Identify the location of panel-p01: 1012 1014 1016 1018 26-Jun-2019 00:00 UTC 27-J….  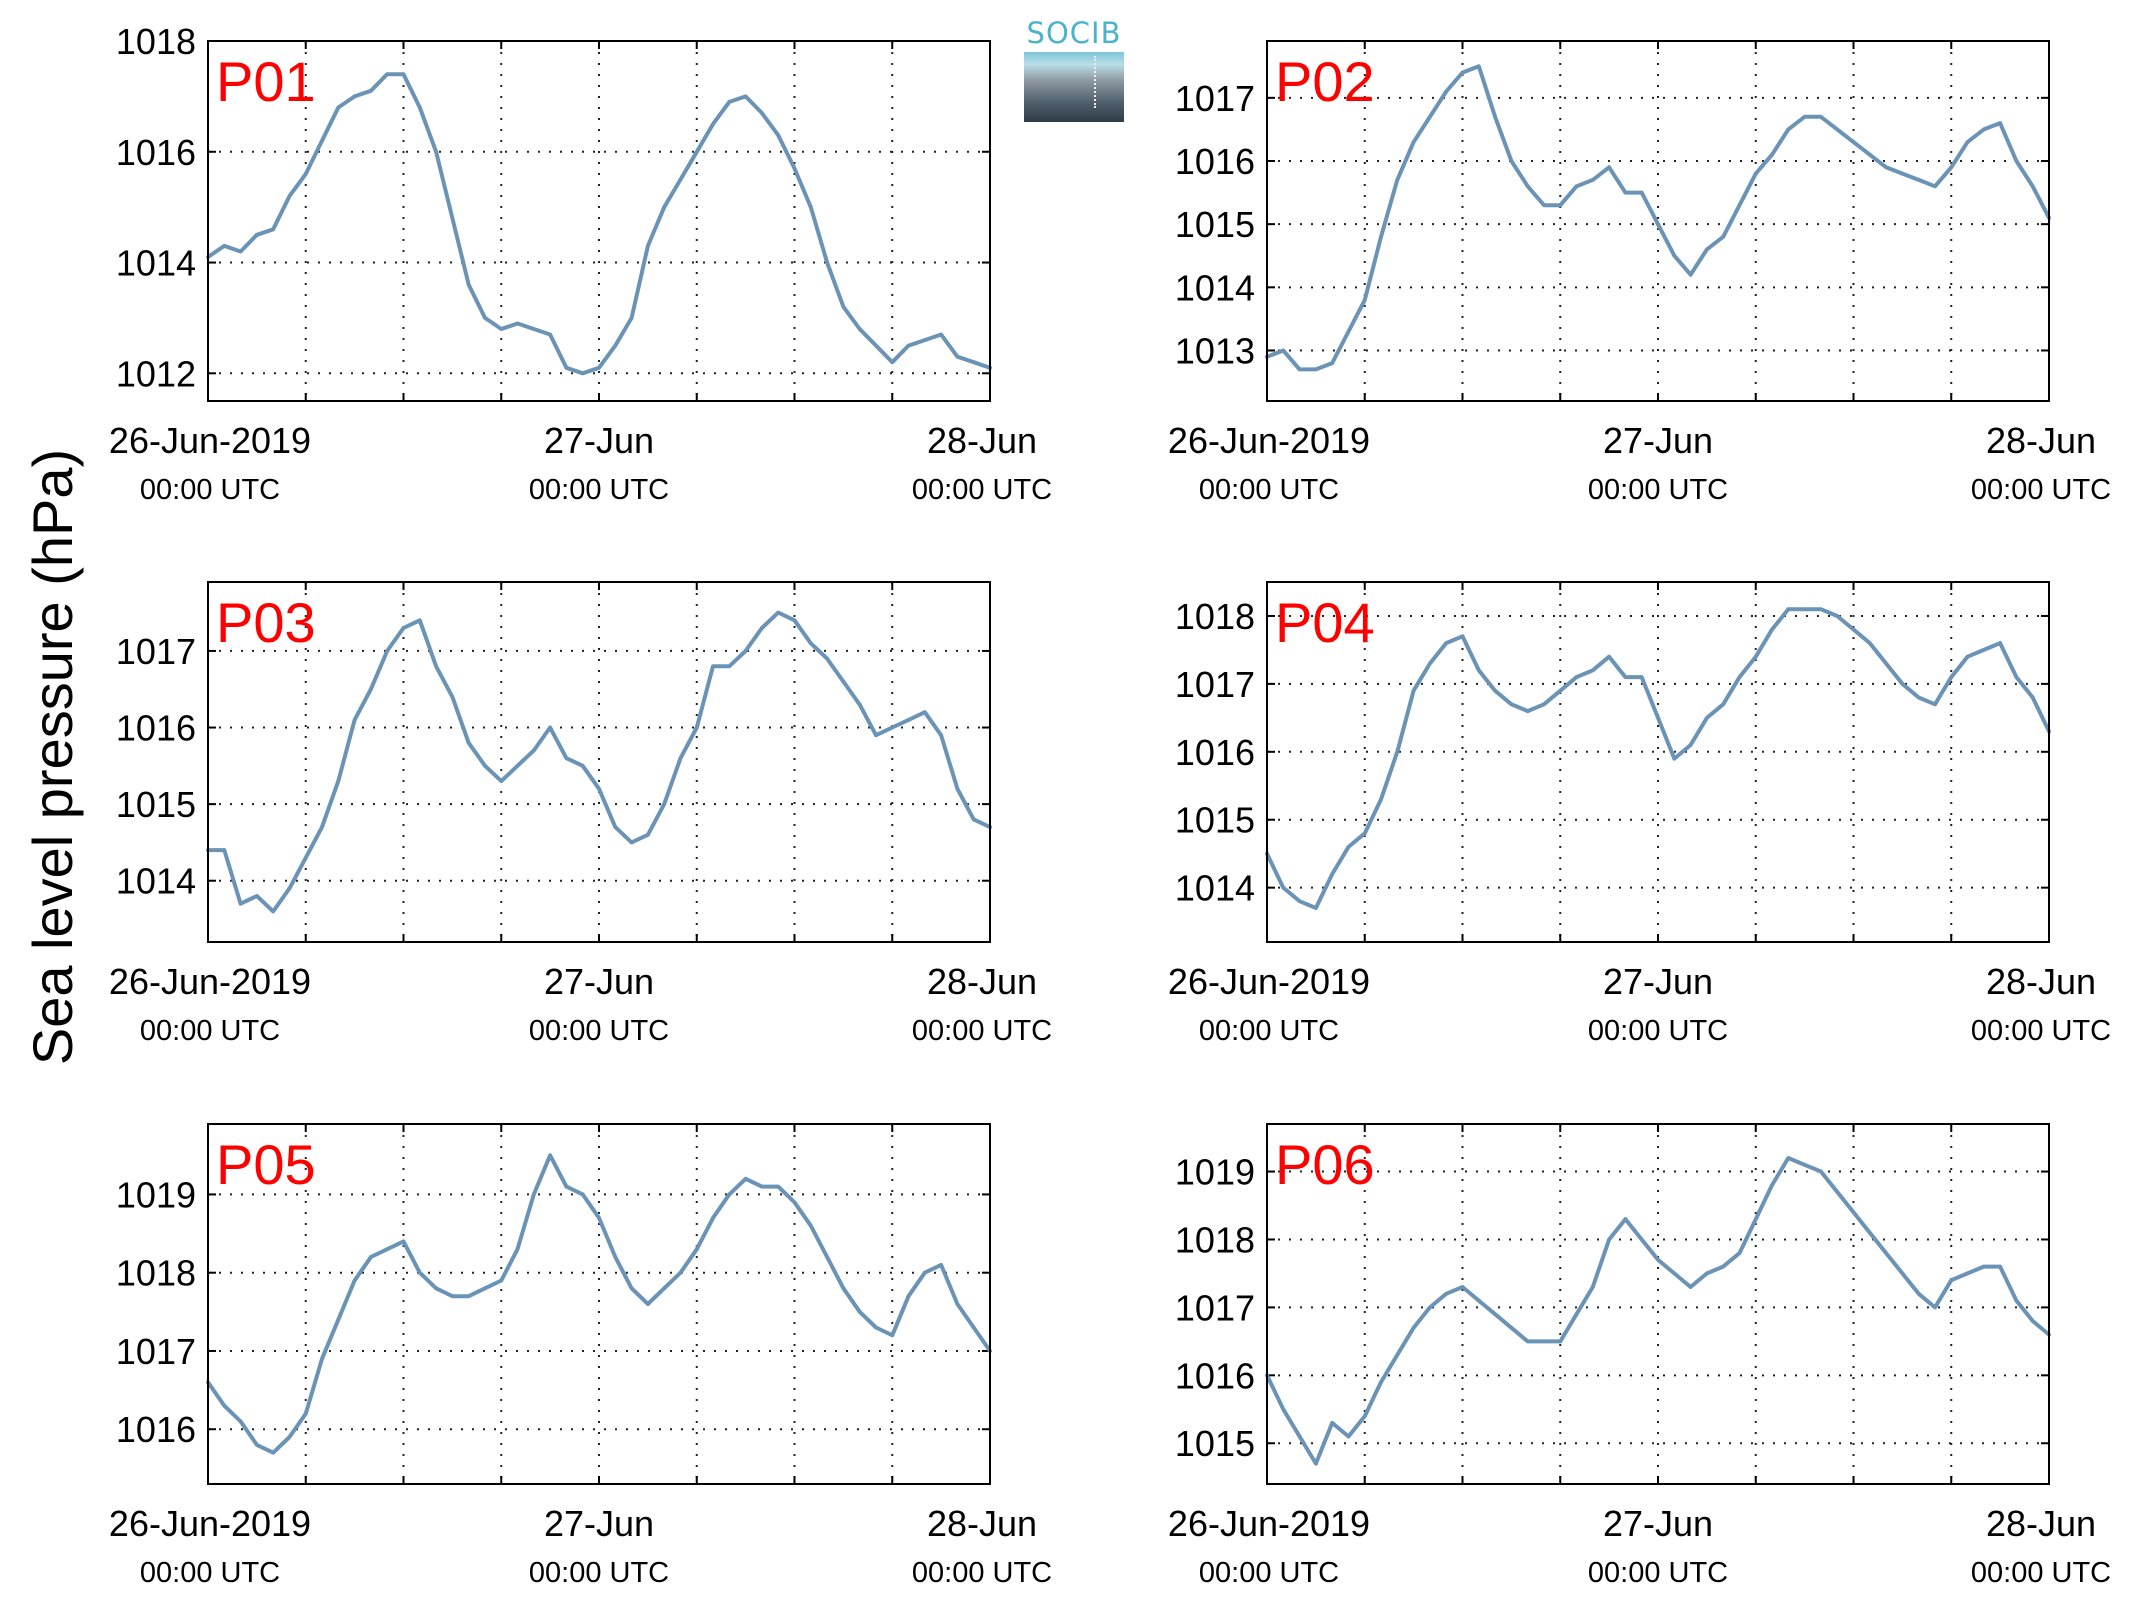
(580, 263).